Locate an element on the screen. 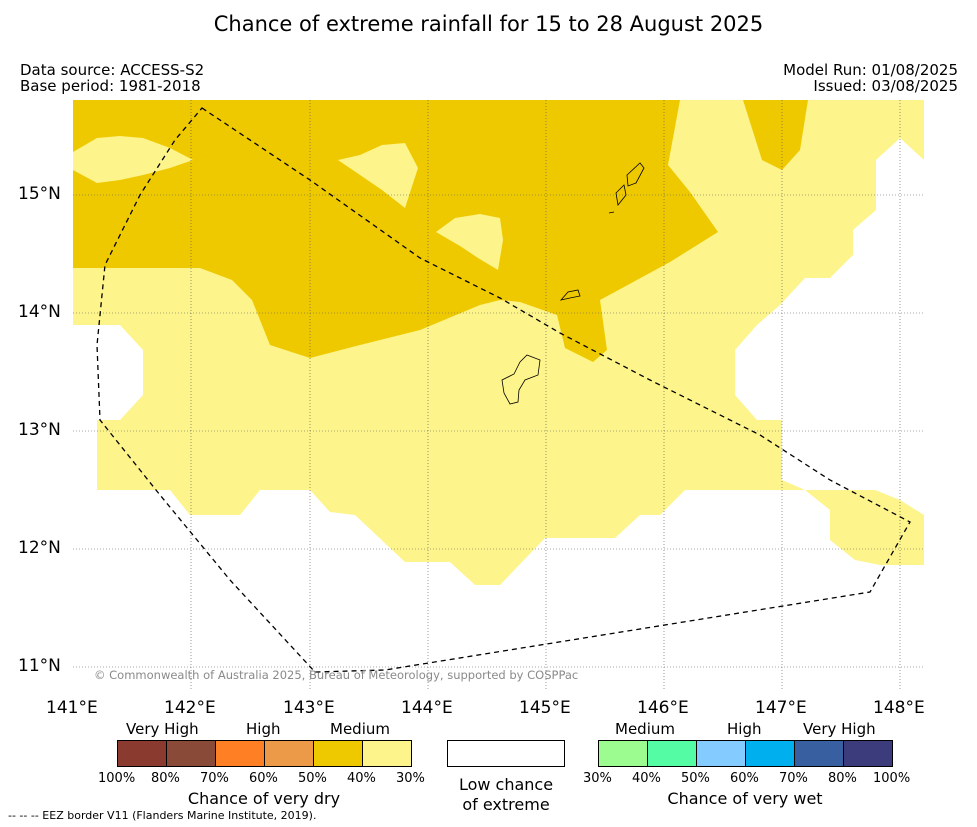 Image resolution: width=977 pixels, height=827 pixels. dry-header-medium: Medium is located at coordinates (360, 729).